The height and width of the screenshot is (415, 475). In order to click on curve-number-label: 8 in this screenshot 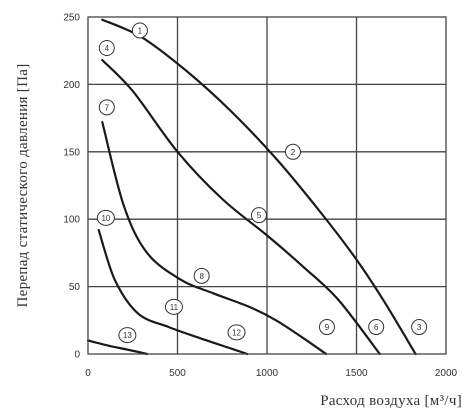, I will do `click(201, 275)`.